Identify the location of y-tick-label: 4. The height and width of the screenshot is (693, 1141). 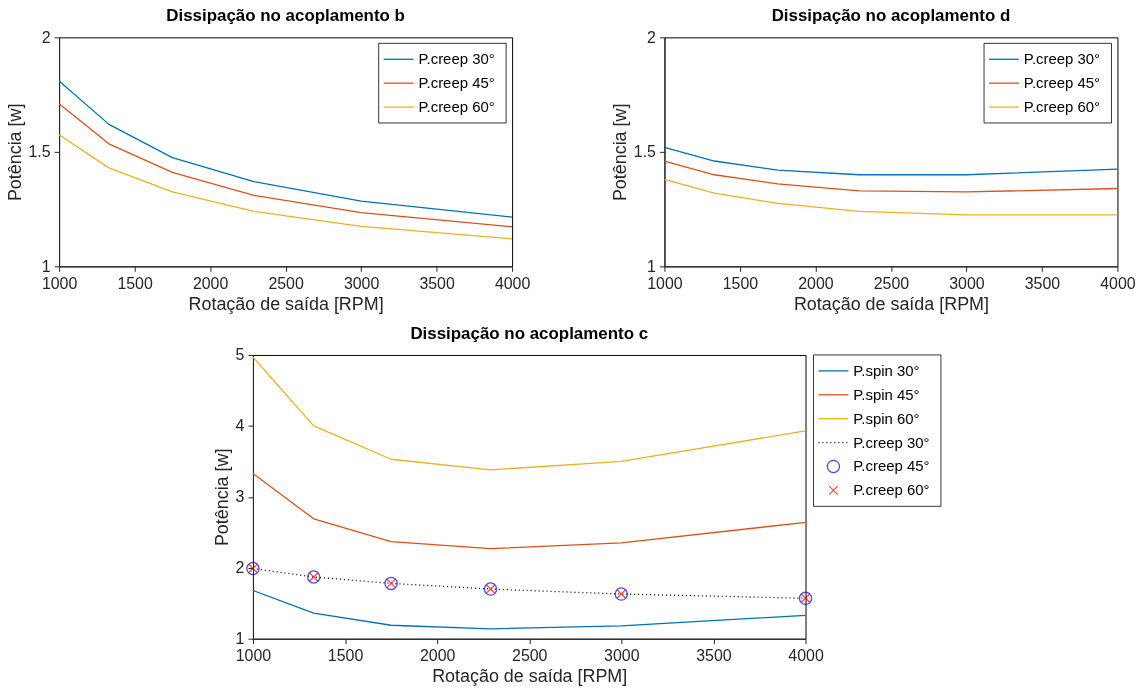
(240, 426).